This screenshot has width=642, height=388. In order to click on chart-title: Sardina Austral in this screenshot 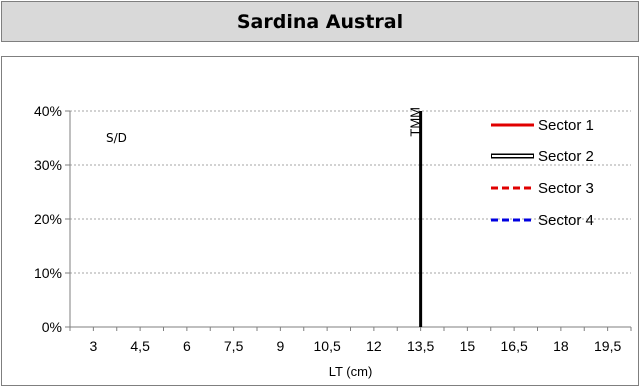, I will do `click(320, 21)`.